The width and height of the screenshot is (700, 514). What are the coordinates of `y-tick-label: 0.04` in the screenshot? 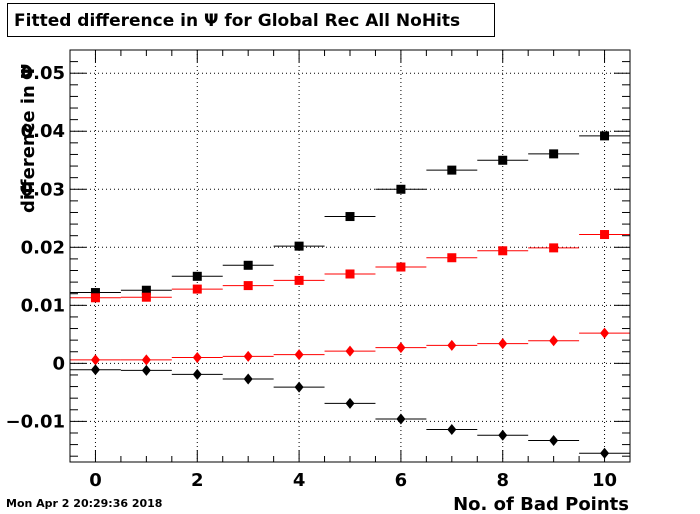 It's located at (43, 131).